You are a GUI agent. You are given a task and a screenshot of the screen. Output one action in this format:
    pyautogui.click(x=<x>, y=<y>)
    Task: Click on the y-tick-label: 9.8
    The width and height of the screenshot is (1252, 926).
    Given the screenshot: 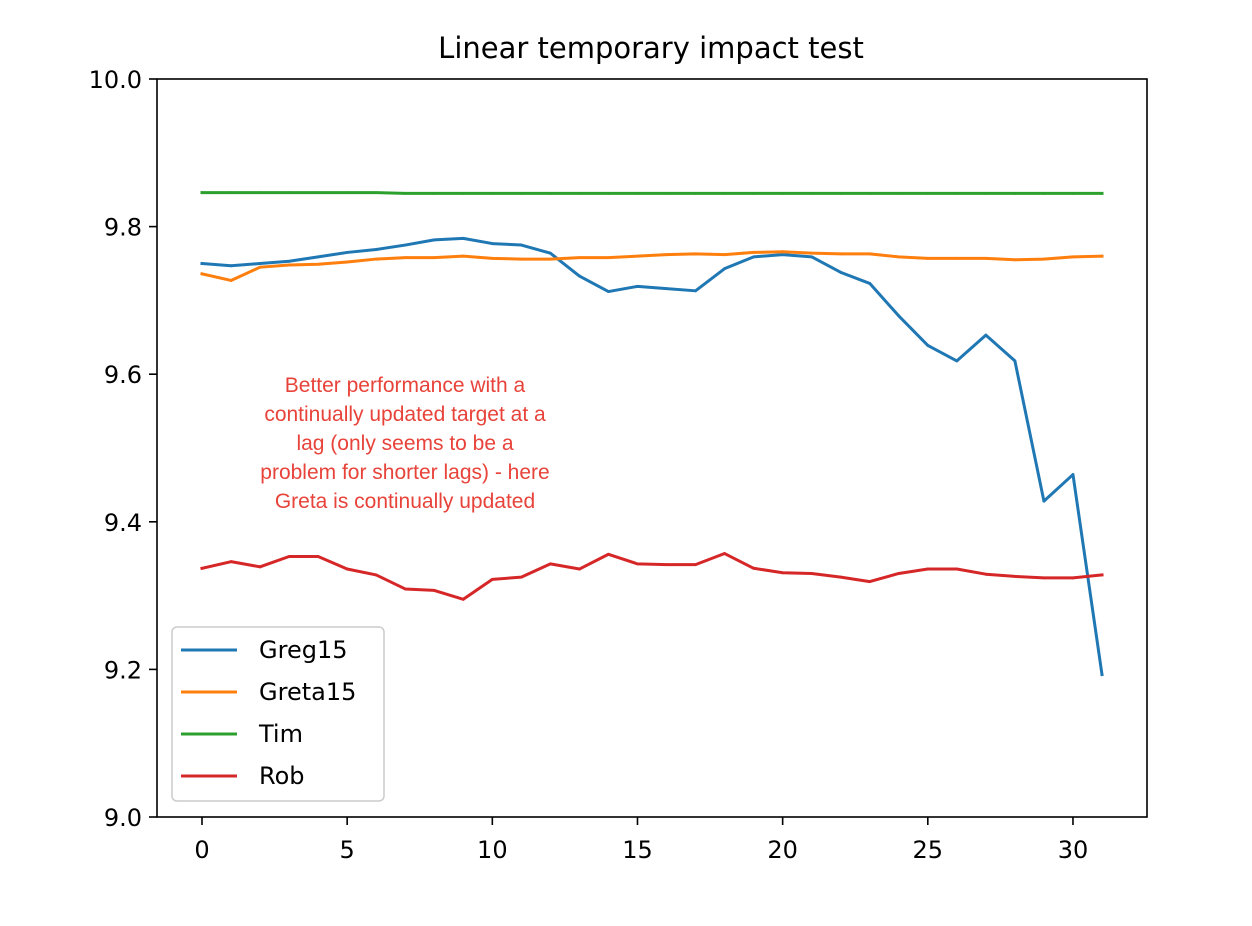 What is the action you would take?
    pyautogui.click(x=123, y=228)
    